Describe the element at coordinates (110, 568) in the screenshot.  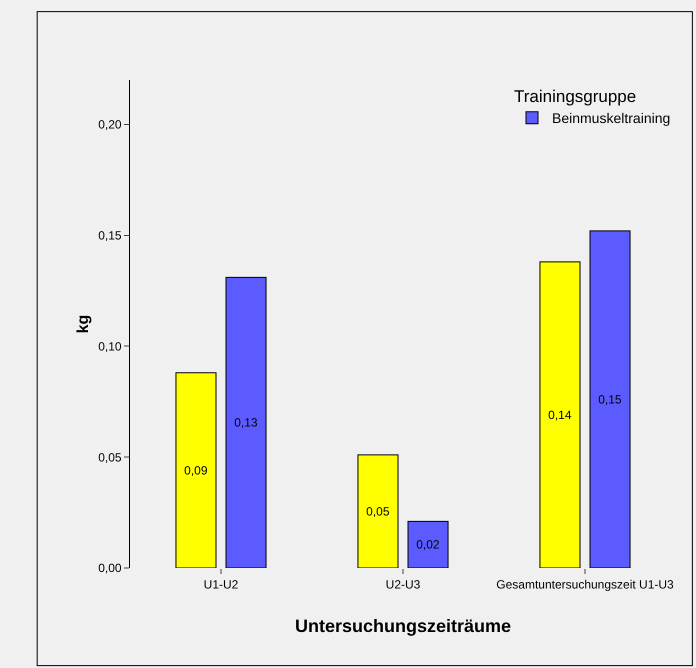
I see `y-tick-label: 0,00` at that location.